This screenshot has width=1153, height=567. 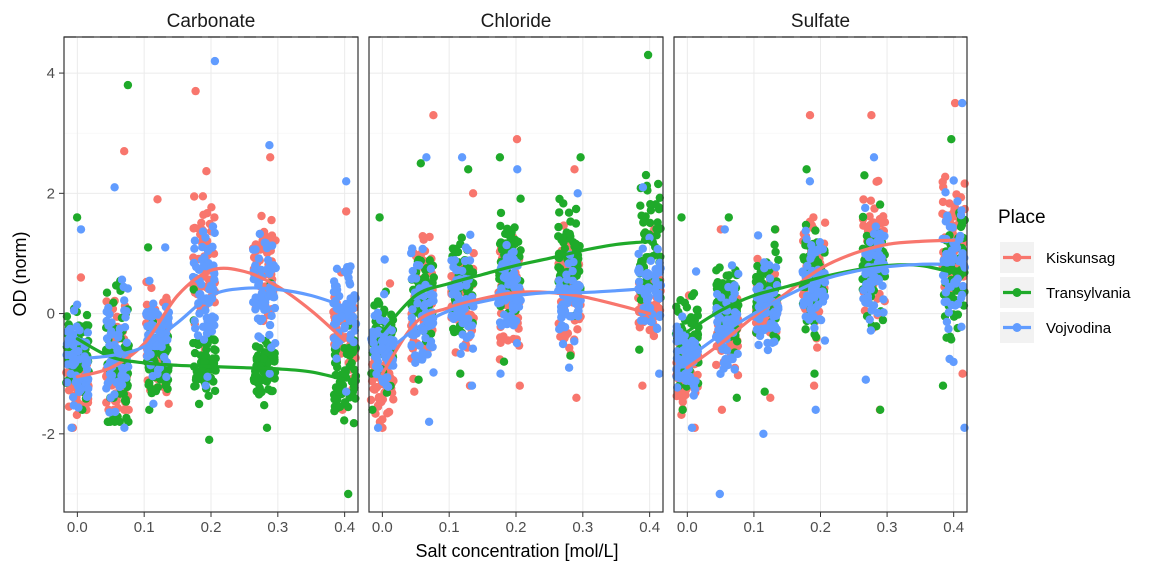 I want to click on y-tick-label: 2, so click(x=51, y=193).